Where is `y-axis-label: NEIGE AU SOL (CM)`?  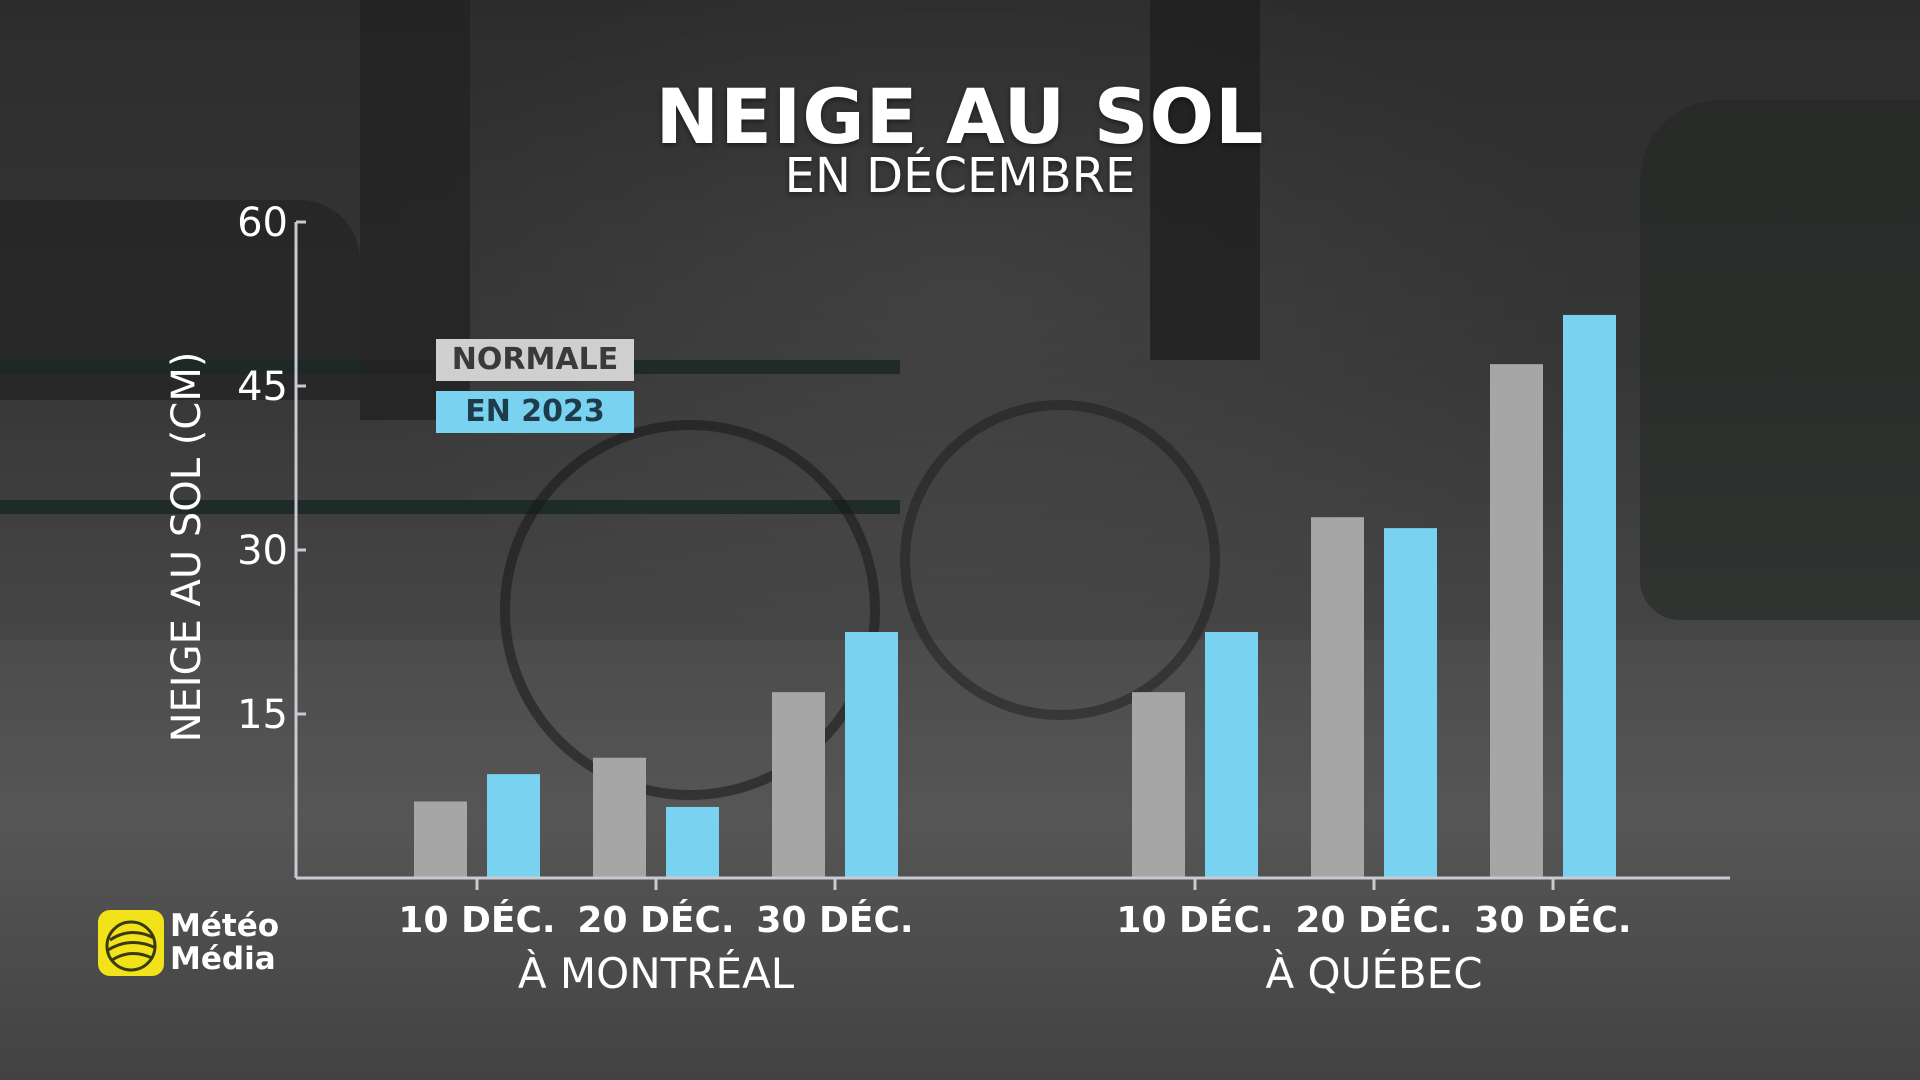
y-axis-label: NEIGE AU SOL (CM) is located at coordinates (187, 547).